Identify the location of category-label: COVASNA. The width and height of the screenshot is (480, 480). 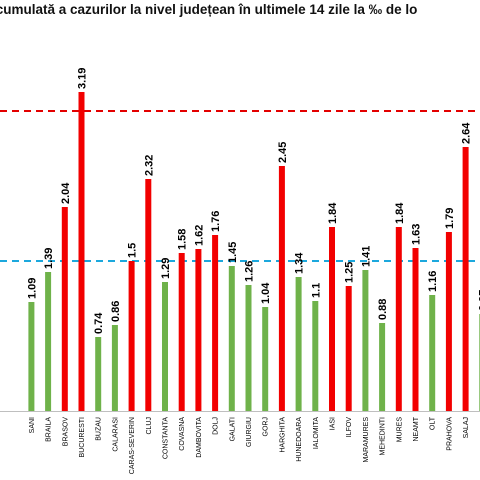
(182, 434).